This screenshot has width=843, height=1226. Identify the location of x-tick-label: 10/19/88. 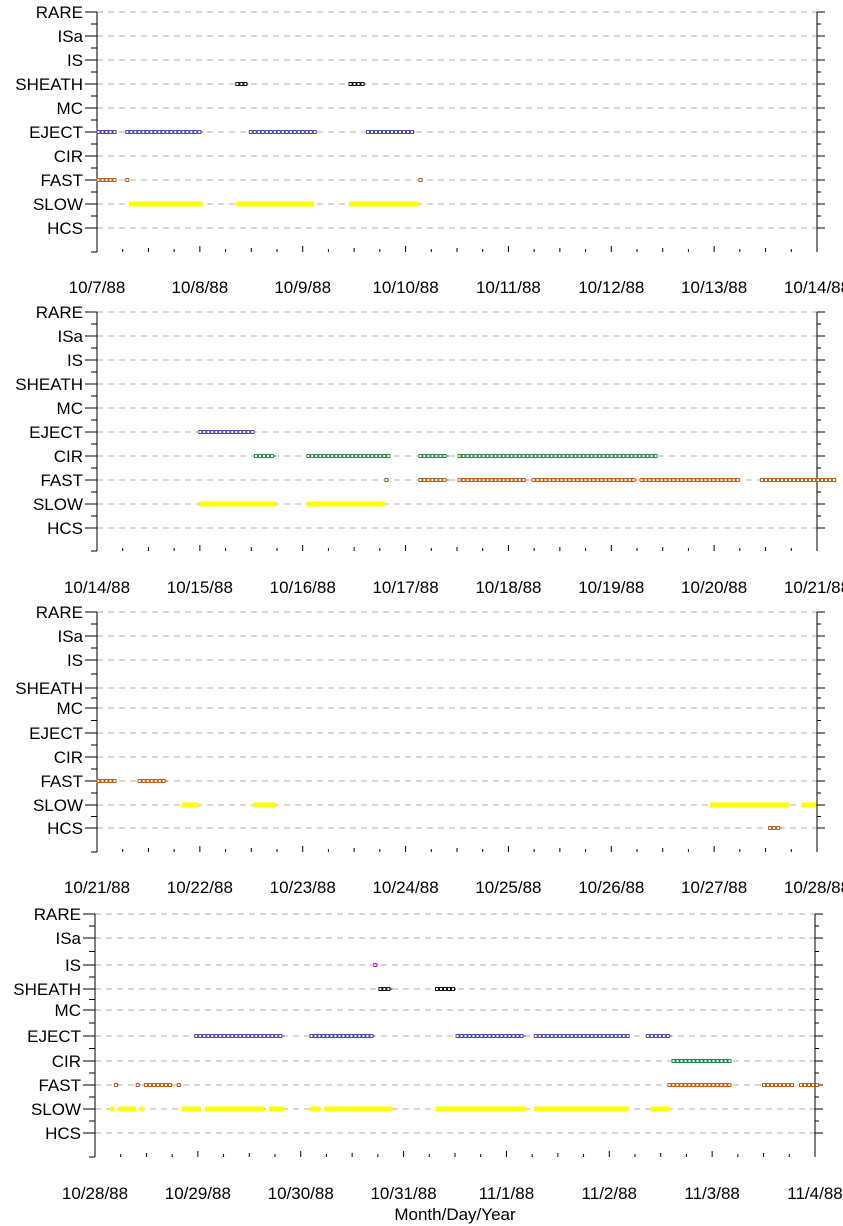
(611, 587).